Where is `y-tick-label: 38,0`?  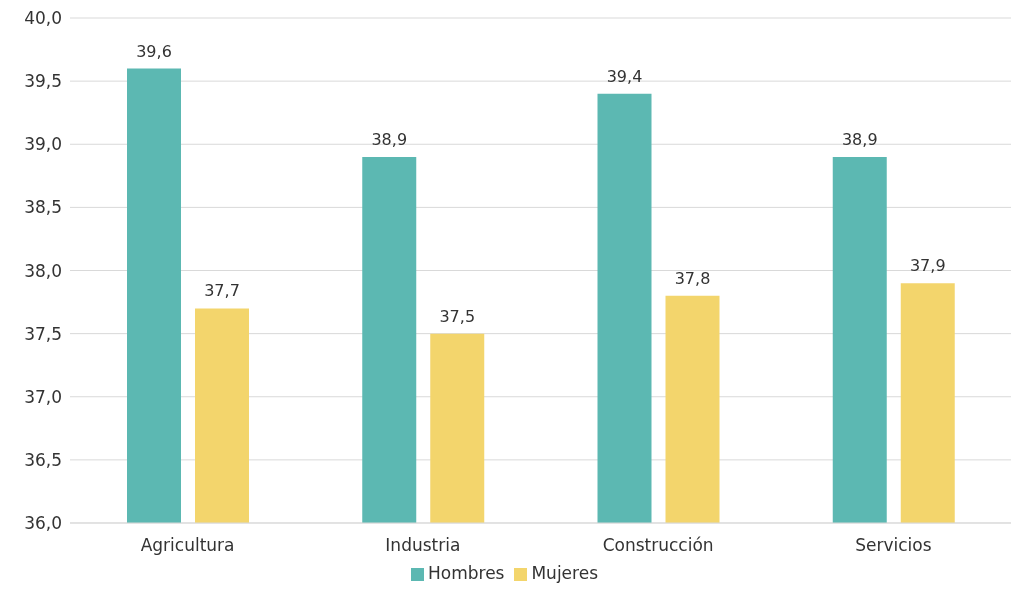
y-tick-label: 38,0 is located at coordinates (43, 270).